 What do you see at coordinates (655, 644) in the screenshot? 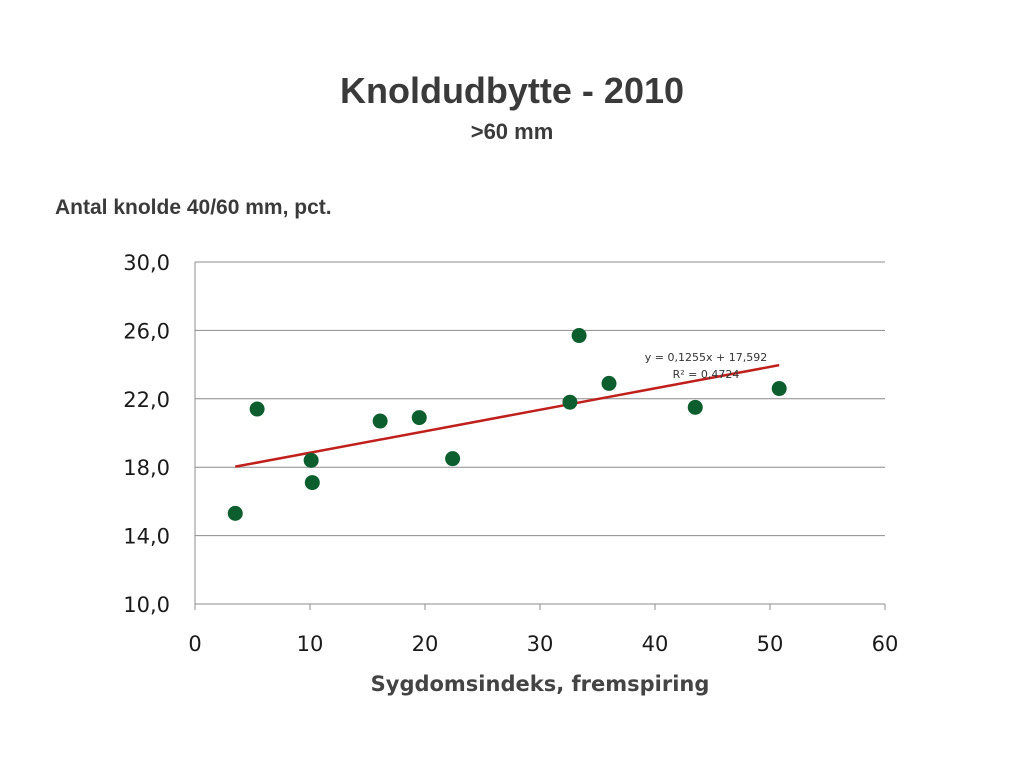
I see `x-tick-label: 40` at bounding box center [655, 644].